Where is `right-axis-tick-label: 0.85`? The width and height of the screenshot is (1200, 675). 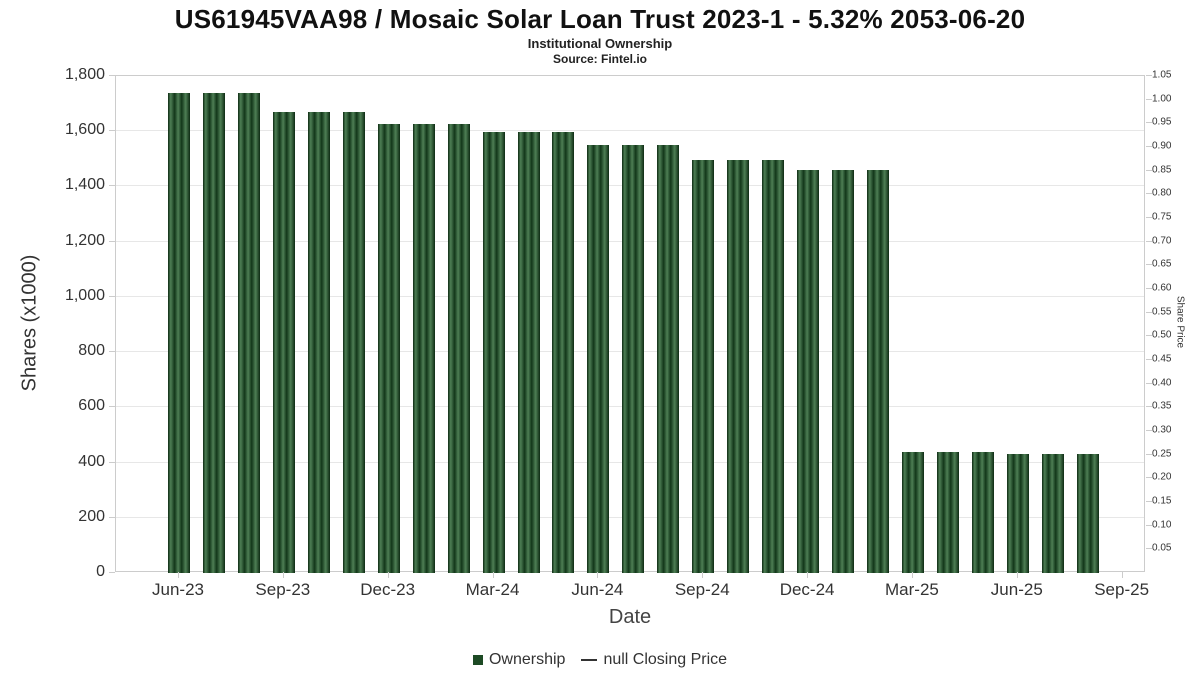 right-axis-tick-label: 0.85 is located at coordinates (1162, 170).